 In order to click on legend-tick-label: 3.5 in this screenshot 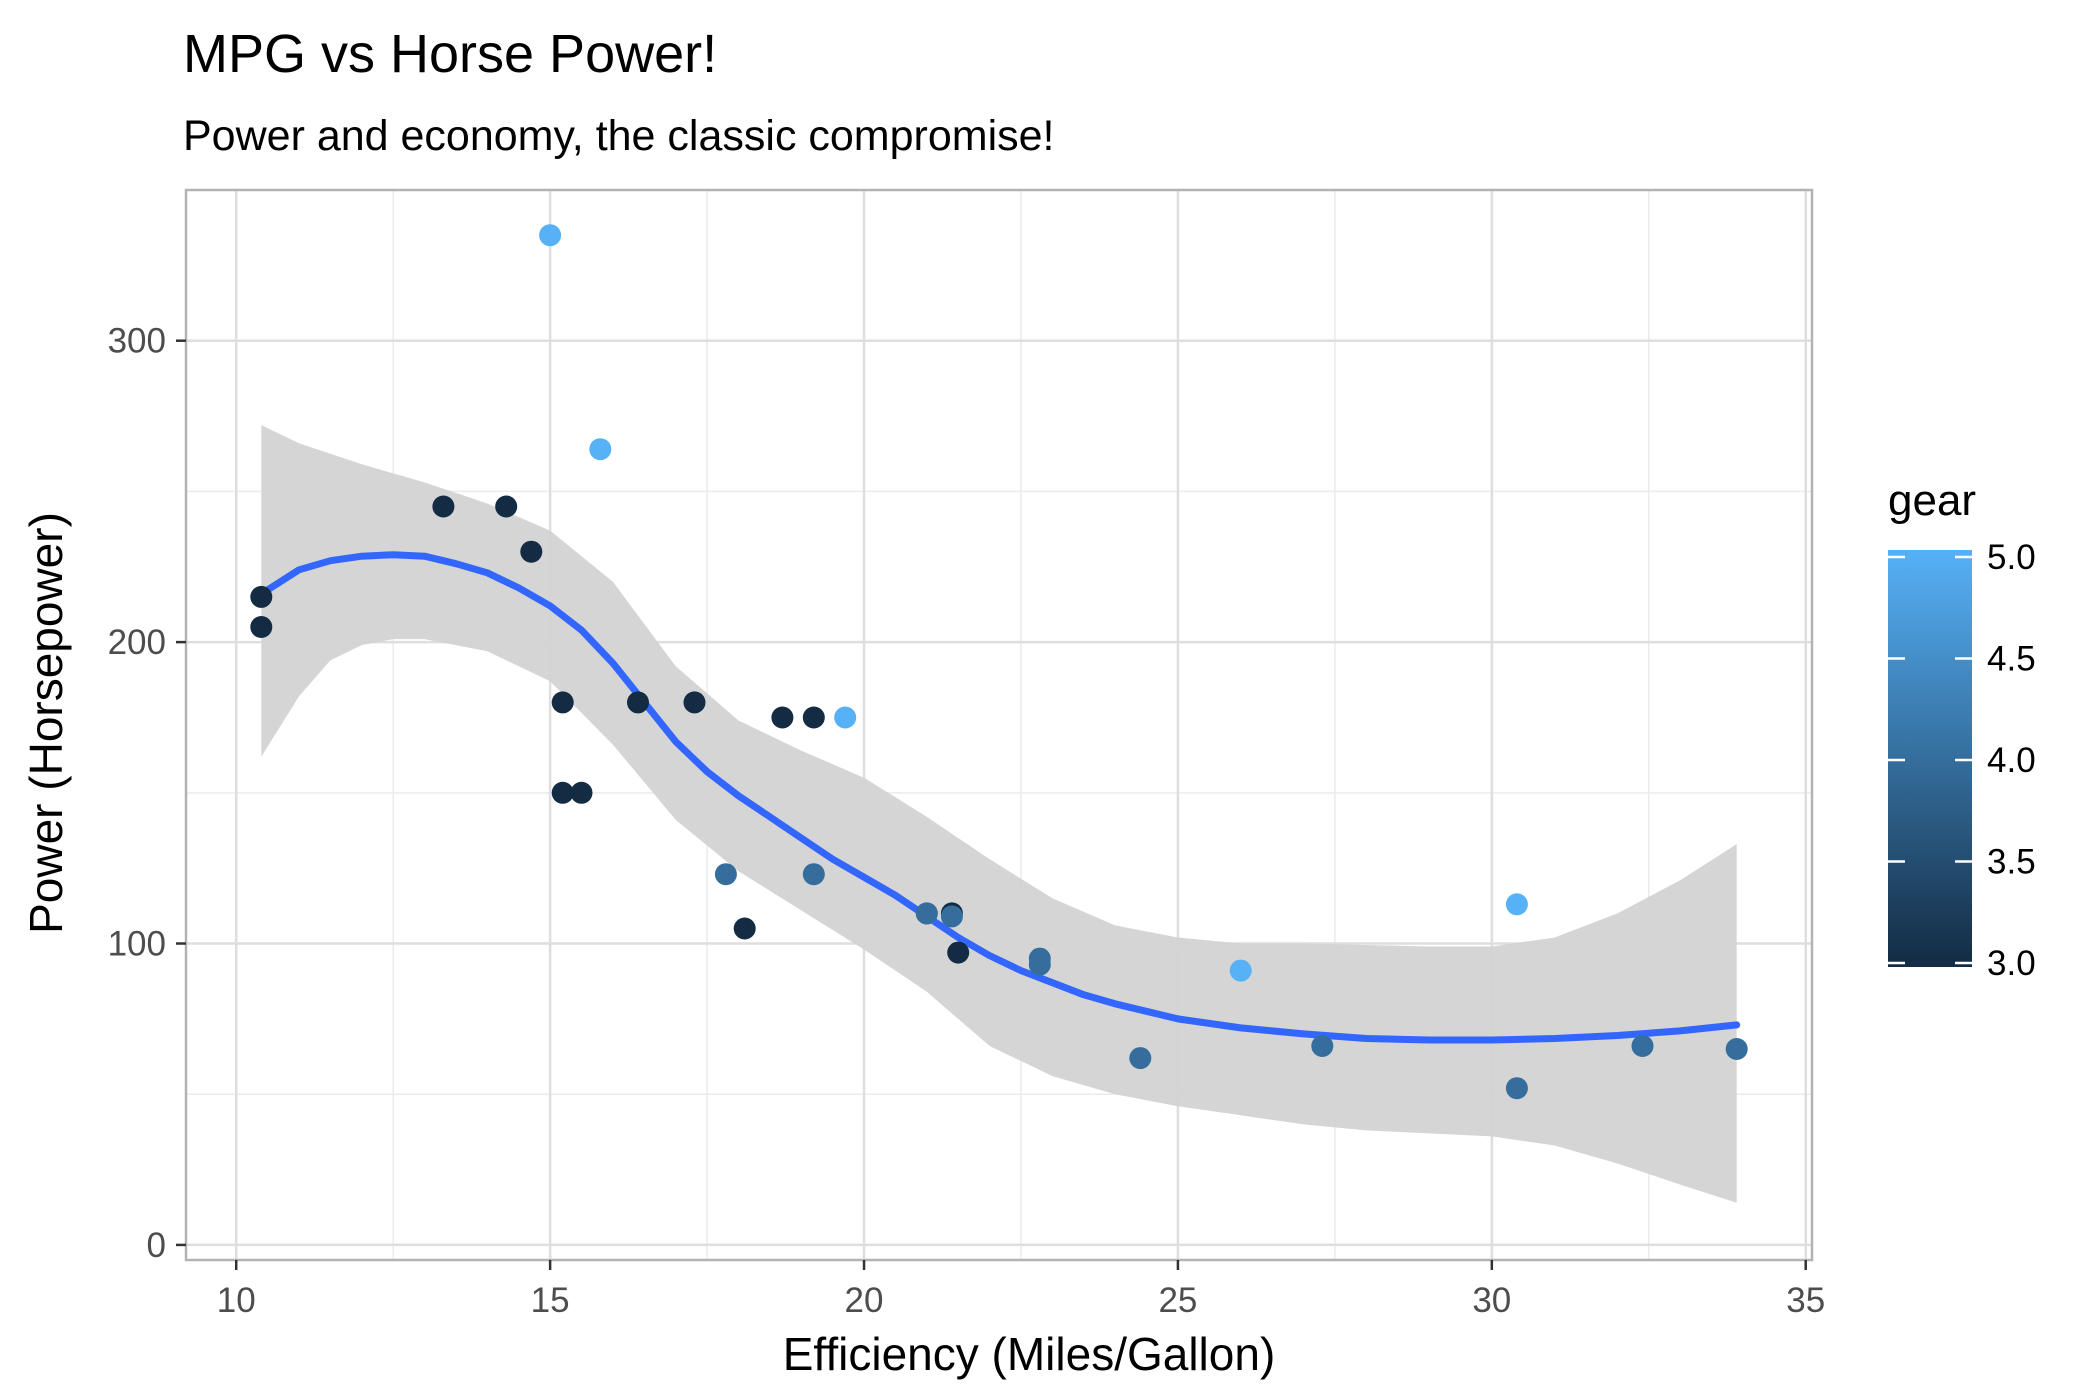, I will do `click(2011, 862)`.